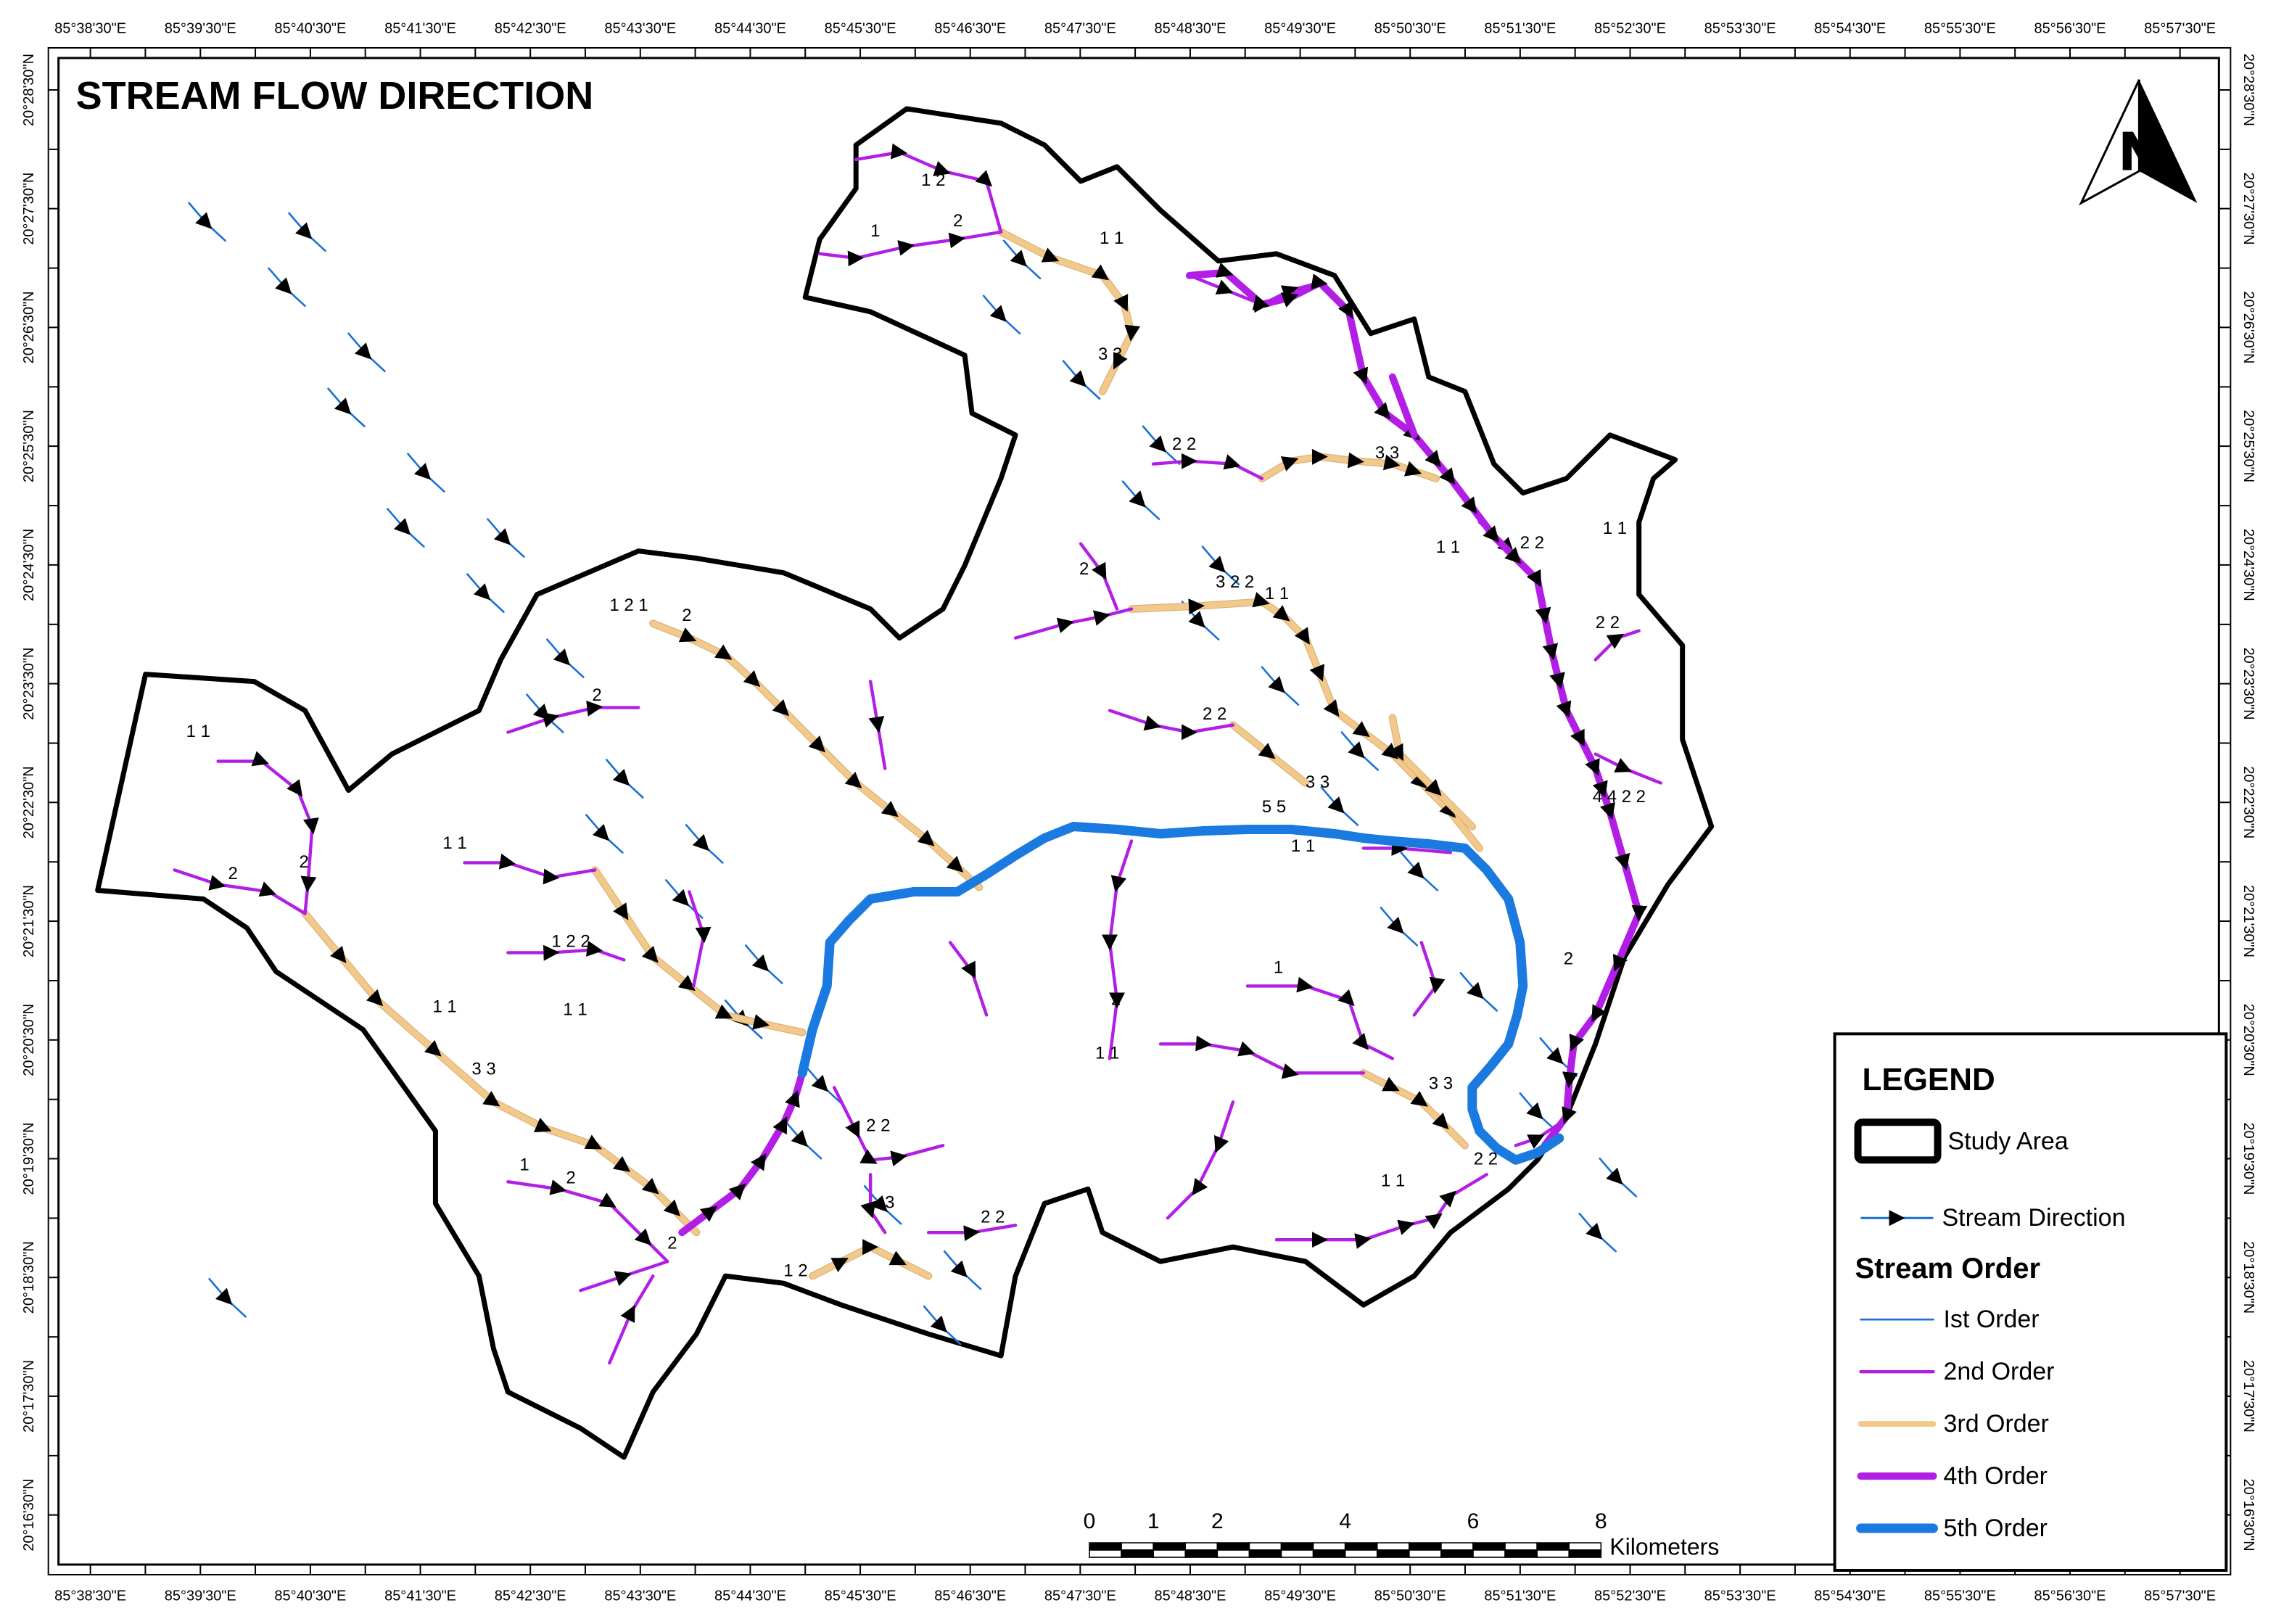 This screenshot has width=2276, height=1624. I want to click on legend-label: 3rd Order, so click(1996, 1424).